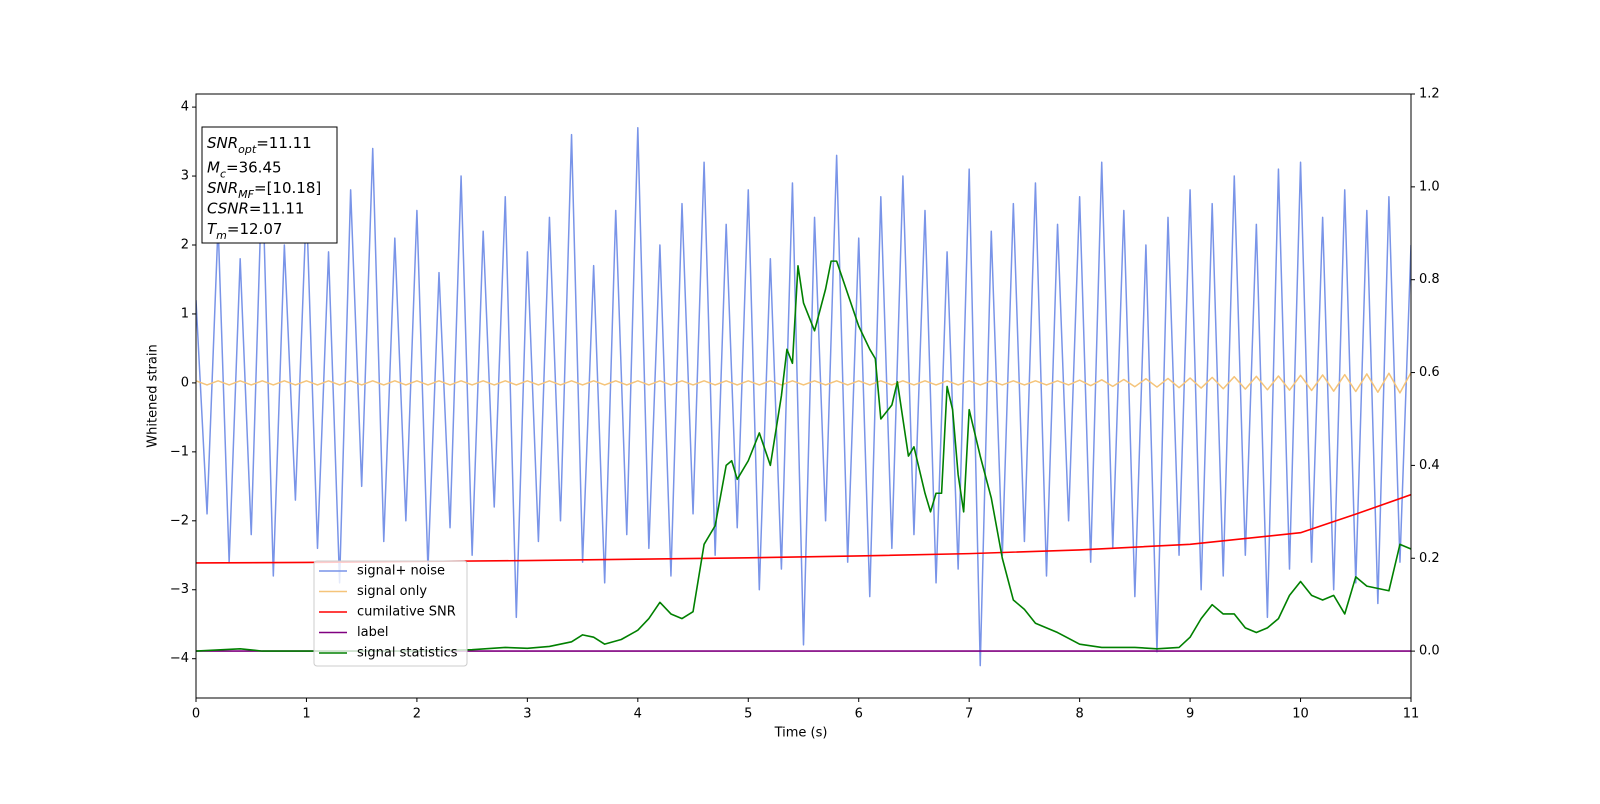  What do you see at coordinates (1429, 94) in the screenshot?
I see `y2-tick-label: 1.2` at bounding box center [1429, 94].